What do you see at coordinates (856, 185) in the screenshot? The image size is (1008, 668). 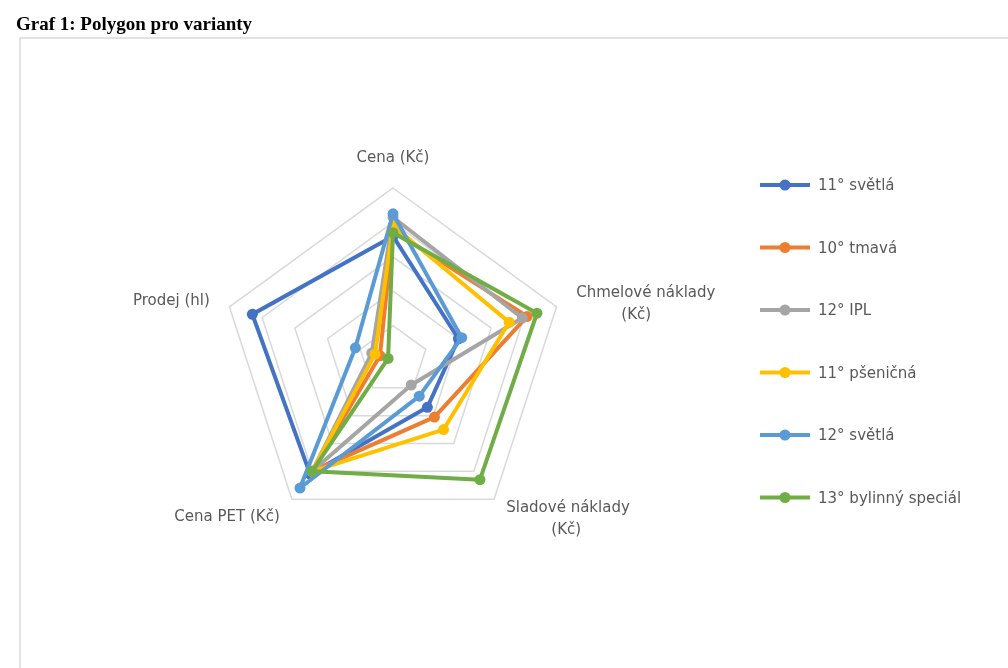 I see `legend-label: 11° světlá` at bounding box center [856, 185].